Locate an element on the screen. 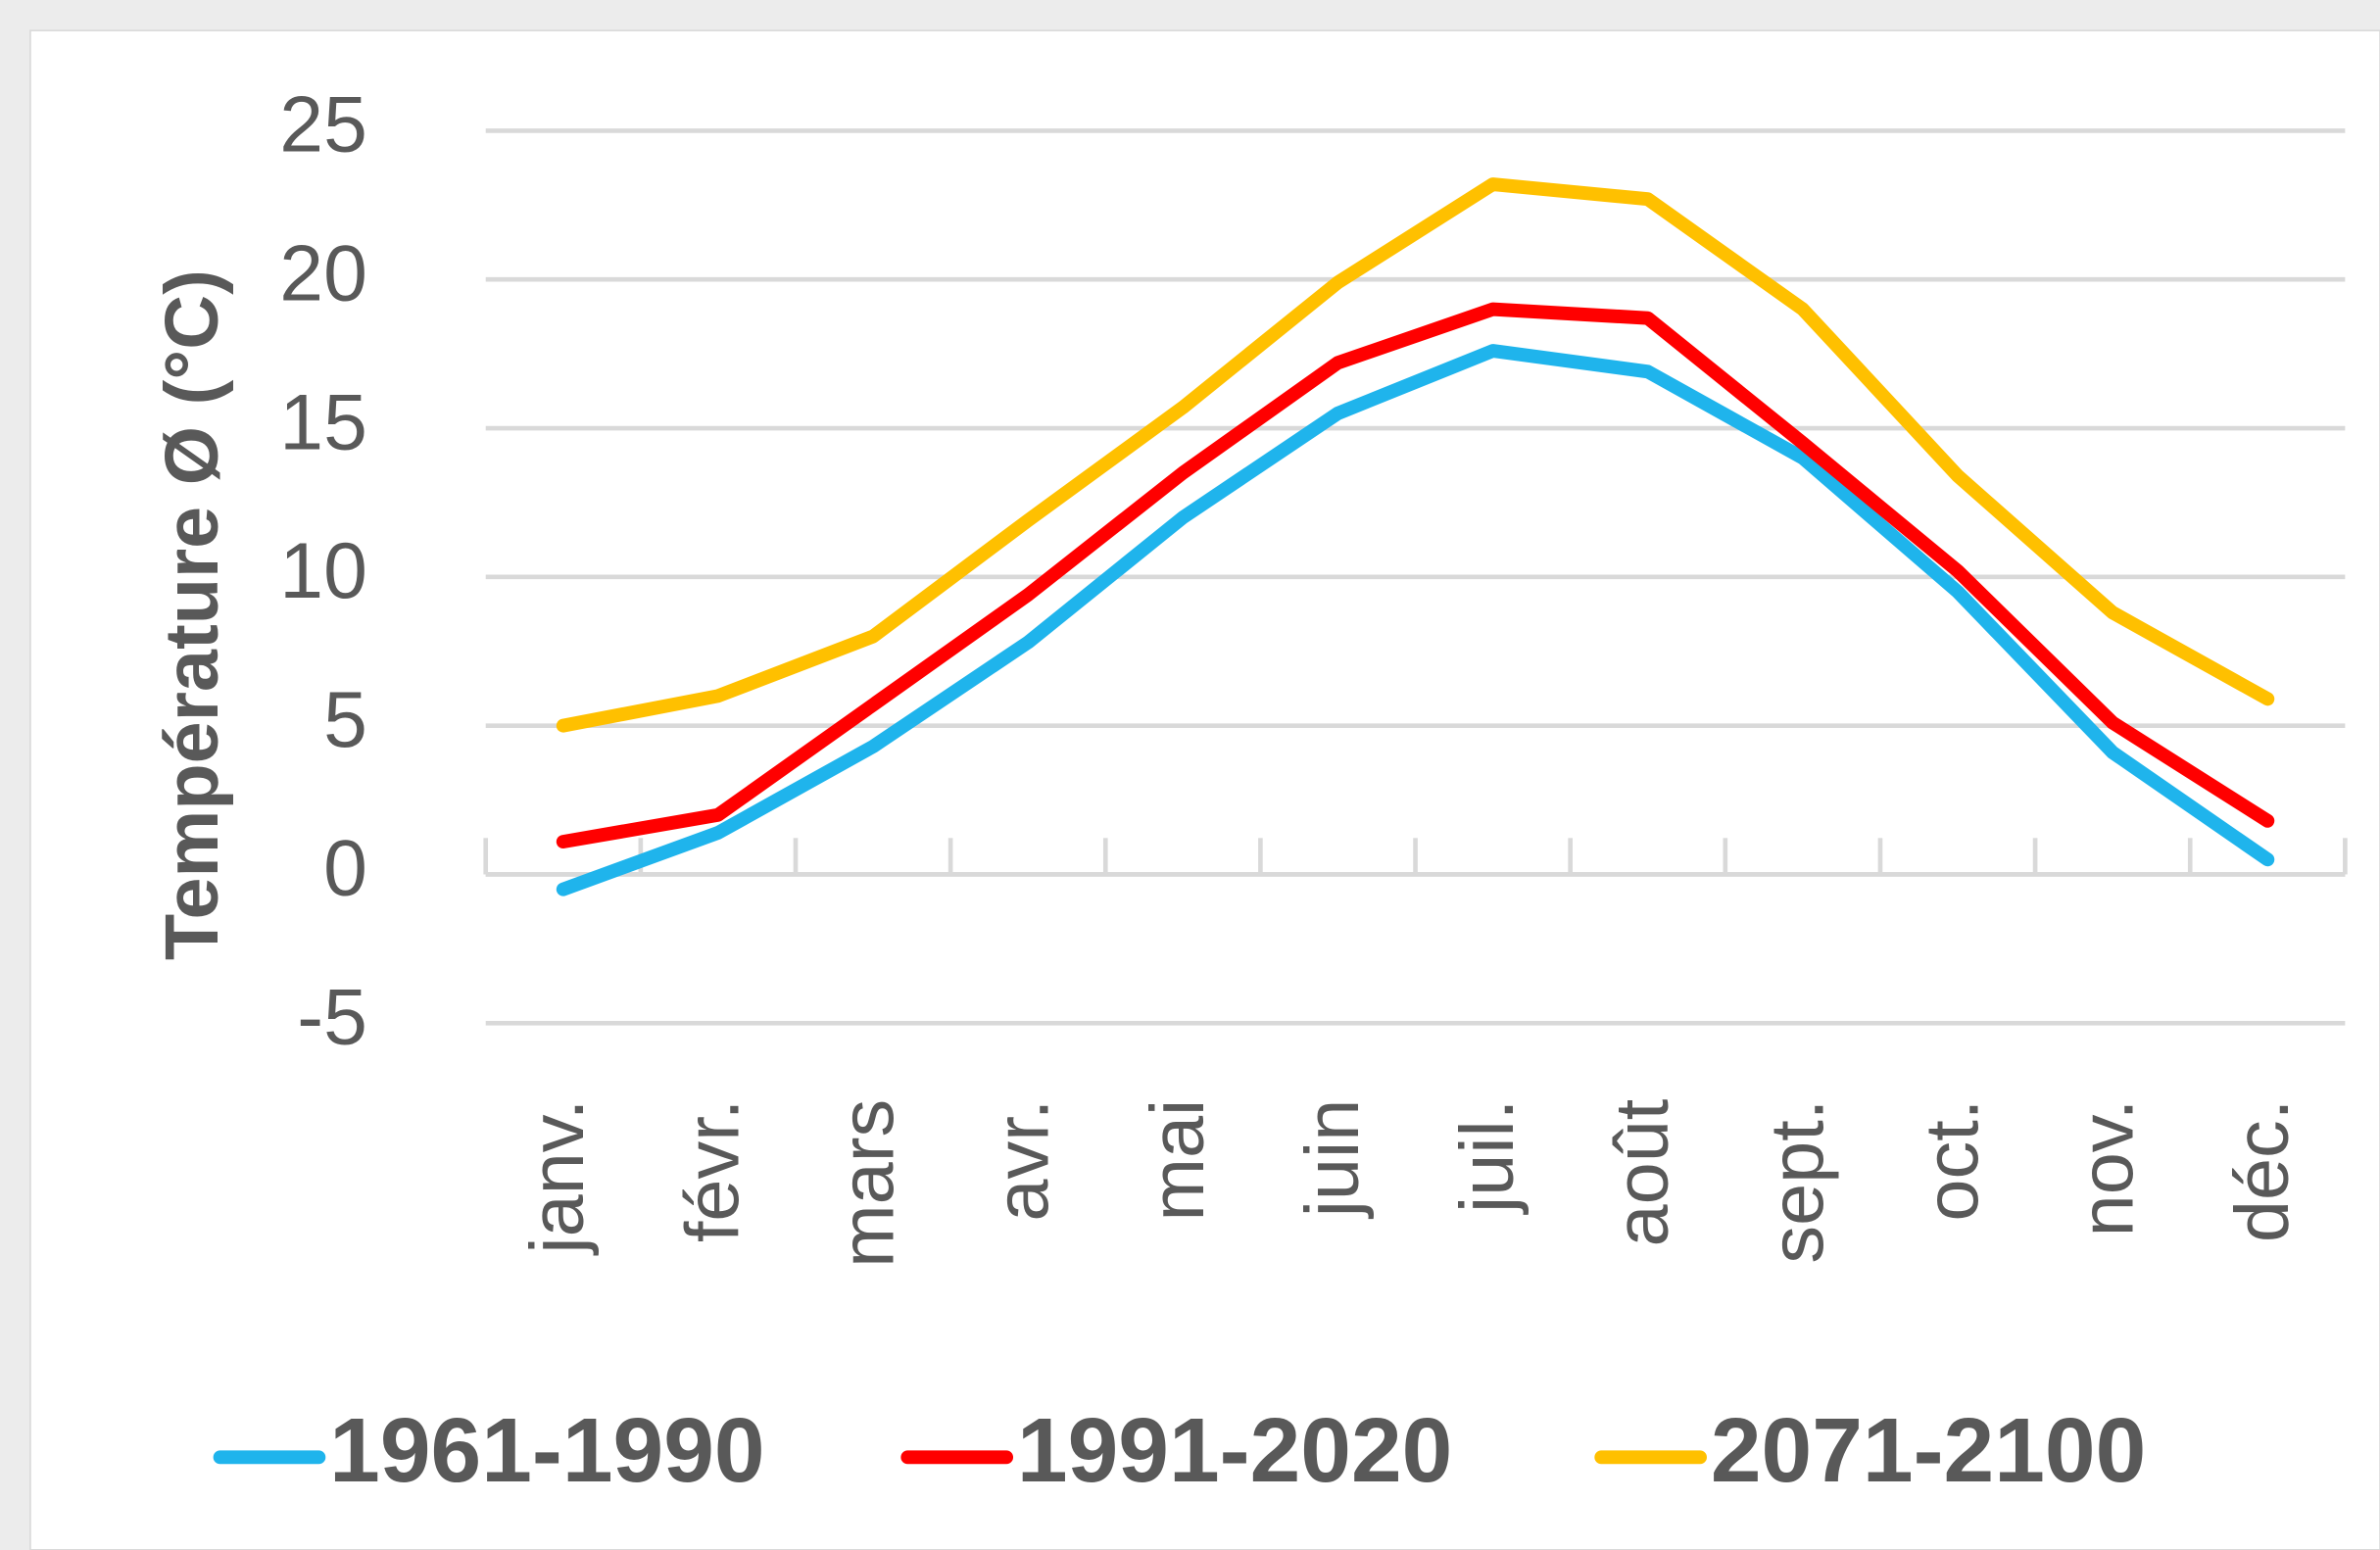 This screenshot has height=1550, width=2380. x-tick-label: déc. is located at coordinates (2262, 1170).